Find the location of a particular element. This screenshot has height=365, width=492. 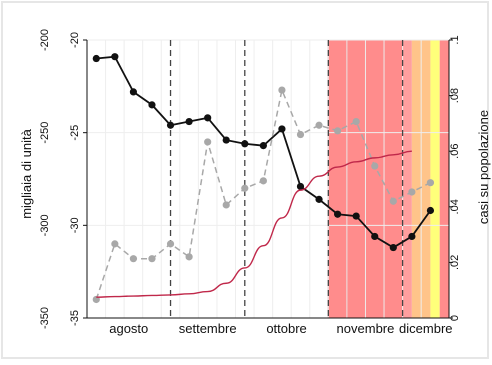

left-tick-label-outer-0: -200 is located at coordinates (45, 40).